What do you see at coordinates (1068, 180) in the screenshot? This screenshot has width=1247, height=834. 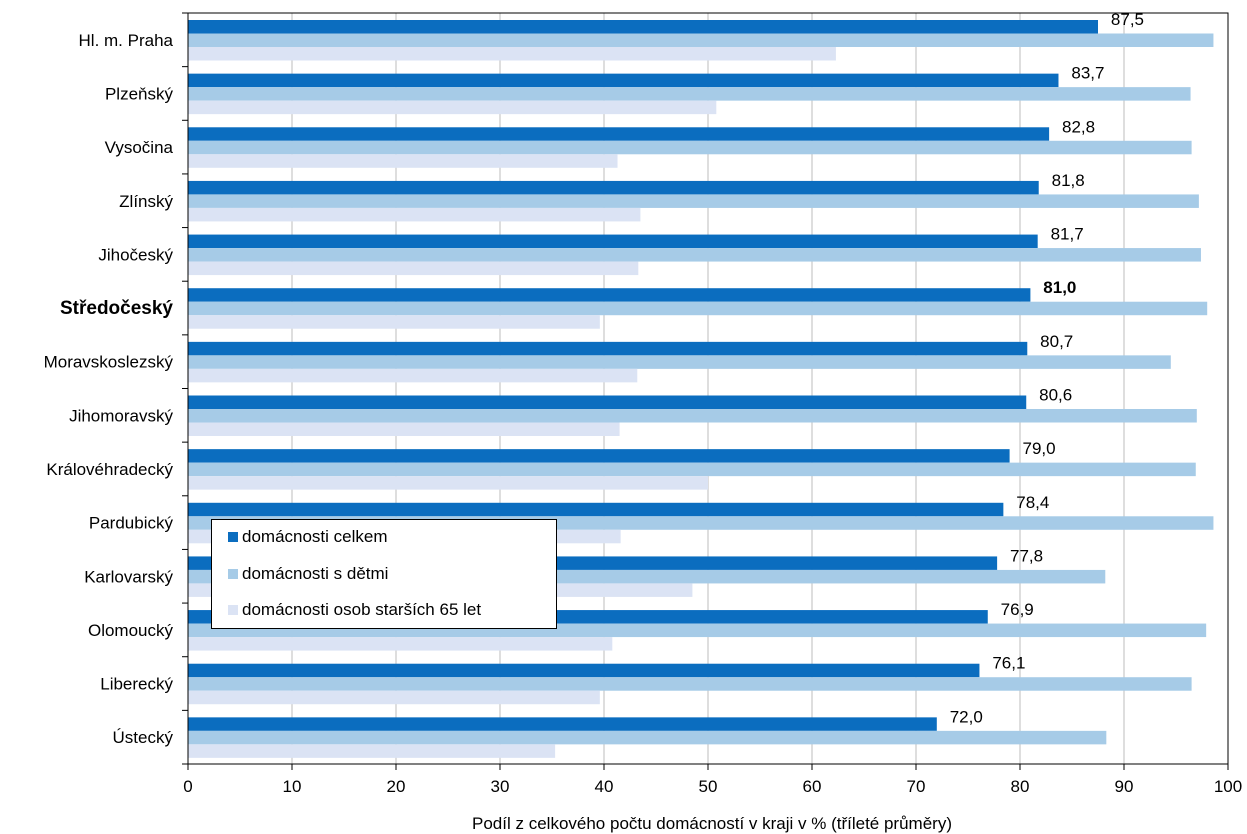 I see `data-label: 81,8` at bounding box center [1068, 180].